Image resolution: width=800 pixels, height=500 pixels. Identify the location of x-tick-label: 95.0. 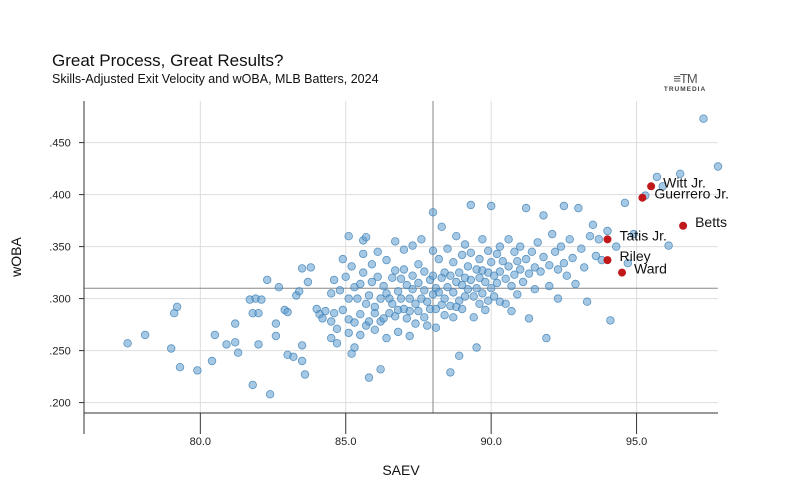
(636, 442).